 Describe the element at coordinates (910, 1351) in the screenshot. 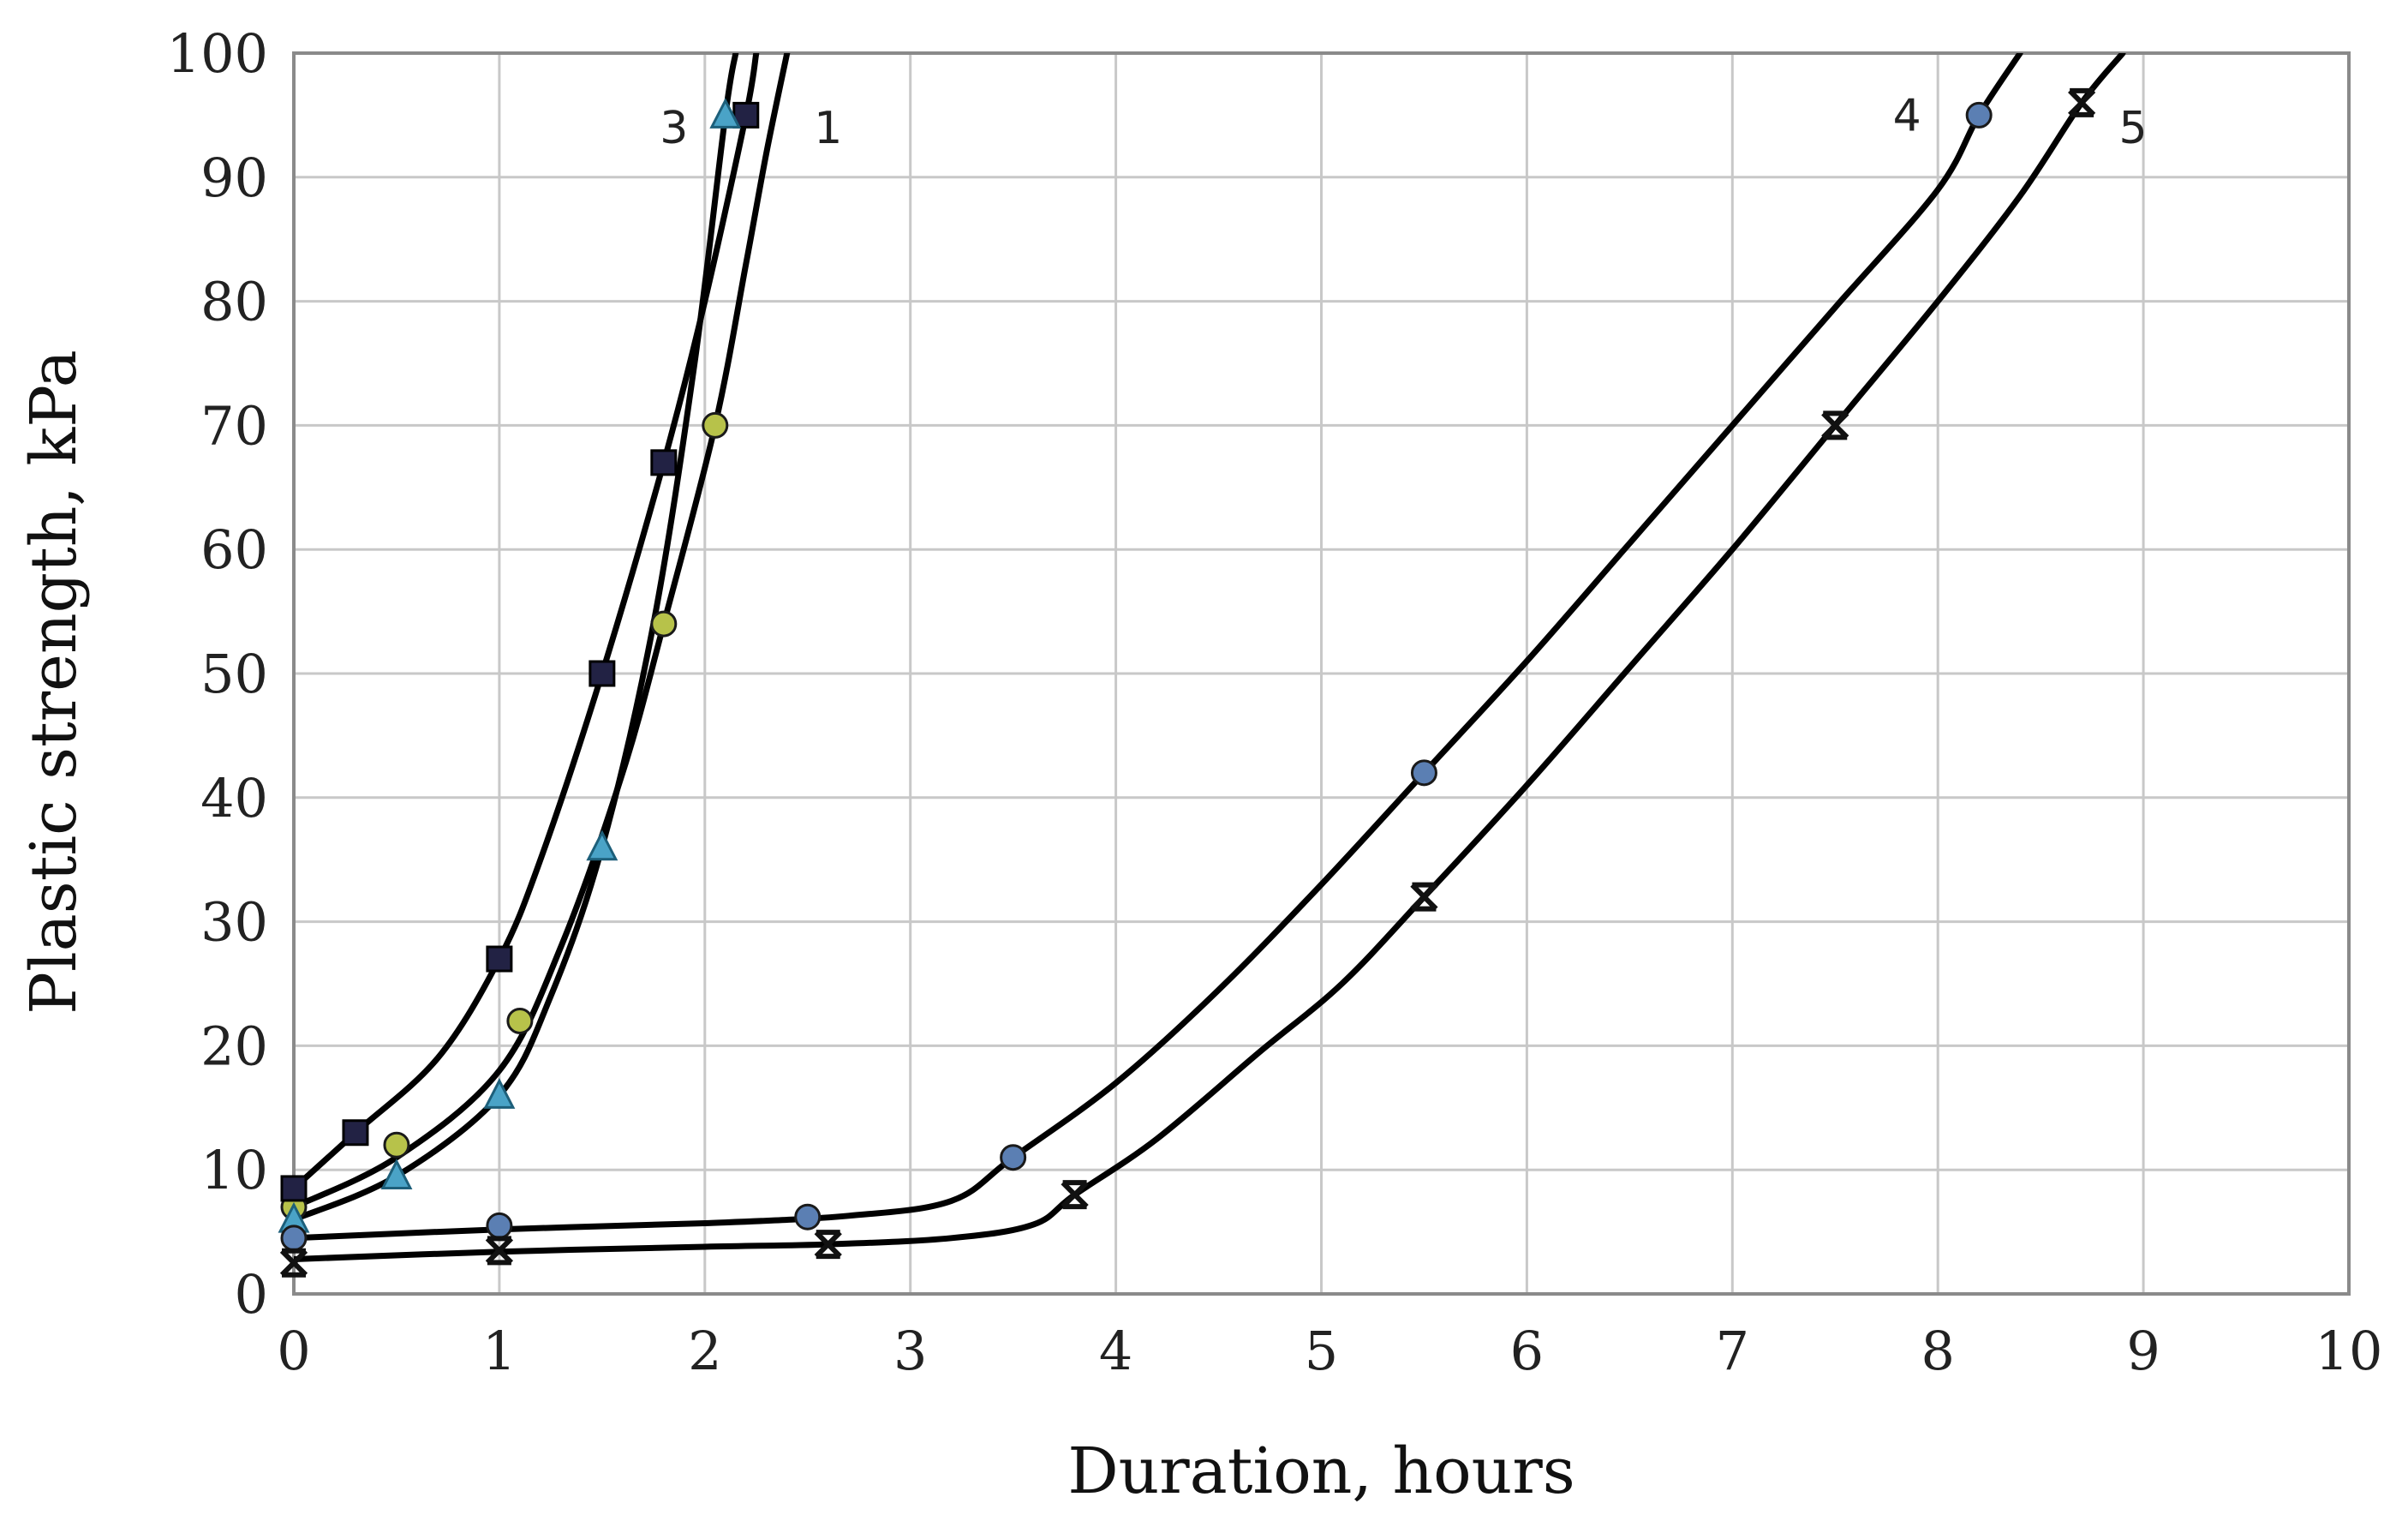

I see `x-tick-label: 3` at that location.